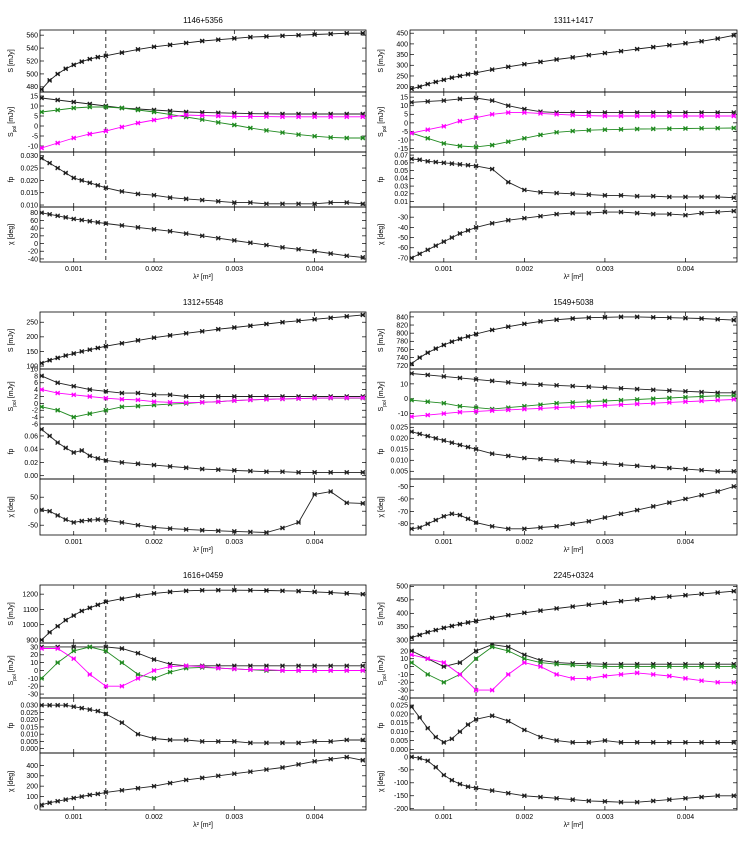 This screenshot has height=855, width=747. Describe the element at coordinates (573, 724) in the screenshot. I see `series-fp` at that location.